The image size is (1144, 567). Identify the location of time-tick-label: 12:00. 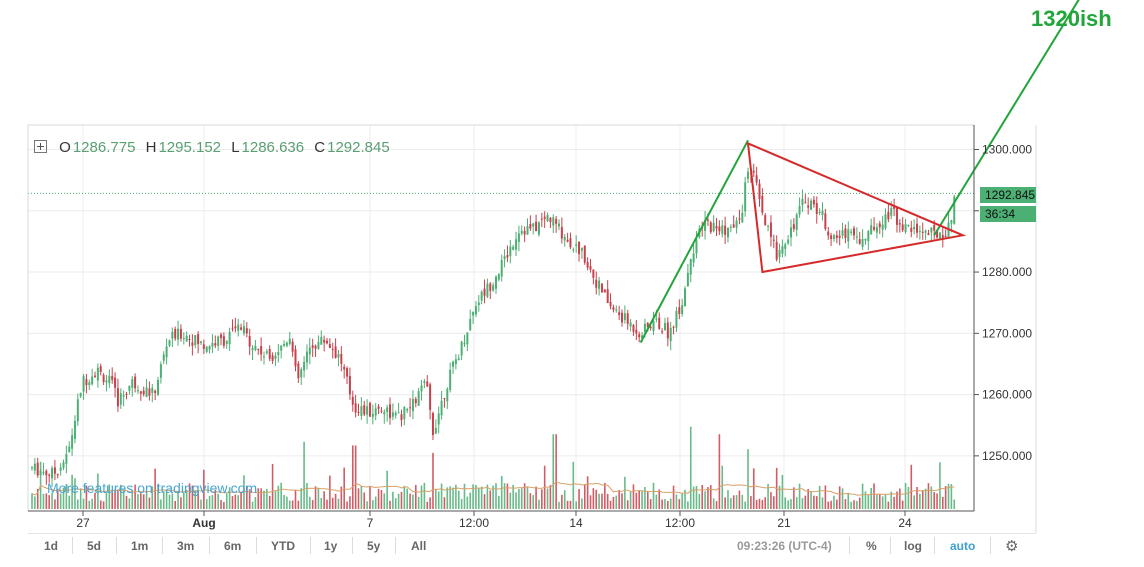
(474, 523).